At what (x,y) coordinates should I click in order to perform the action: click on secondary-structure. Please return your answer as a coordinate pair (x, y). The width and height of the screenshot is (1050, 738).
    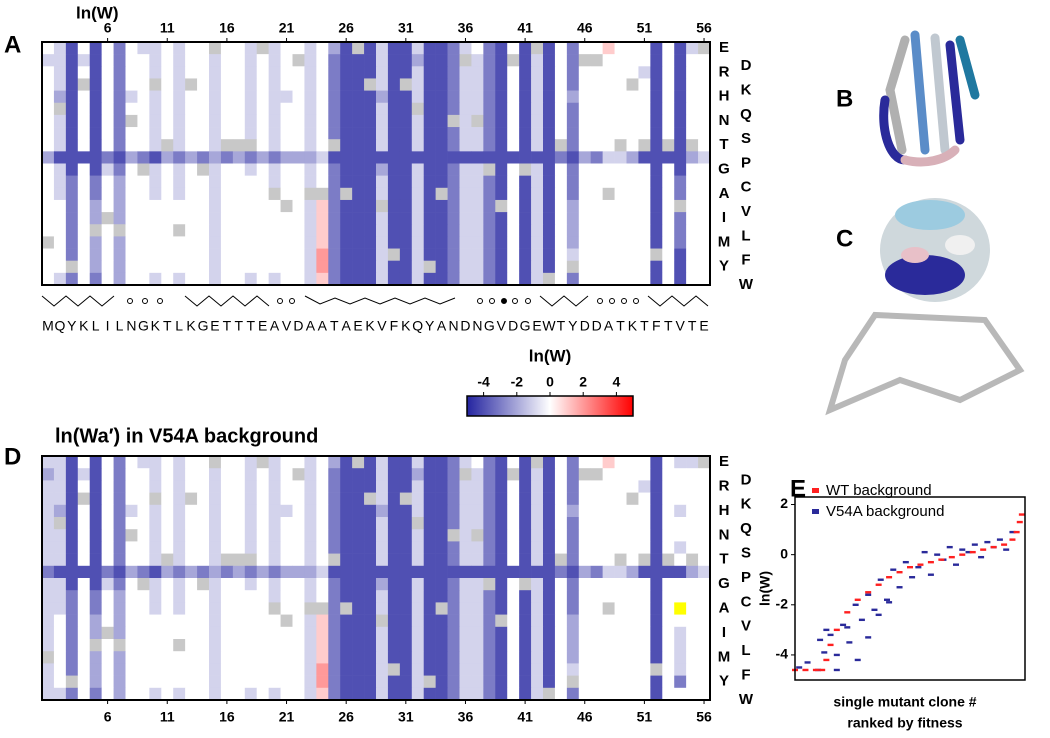
    Looking at the image, I should click on (375, 301).